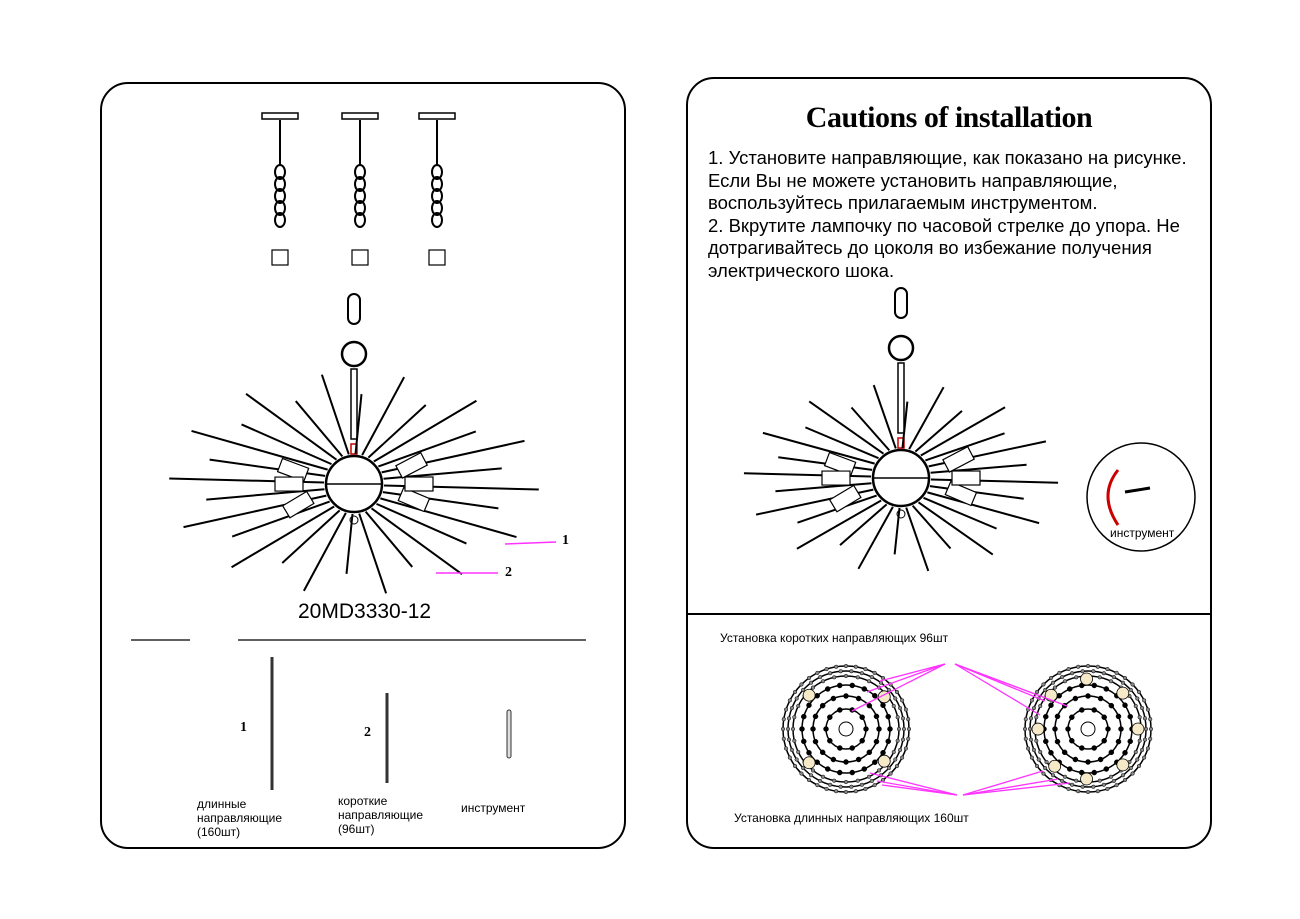  I want to click on callout-2: 2, so click(508, 572).